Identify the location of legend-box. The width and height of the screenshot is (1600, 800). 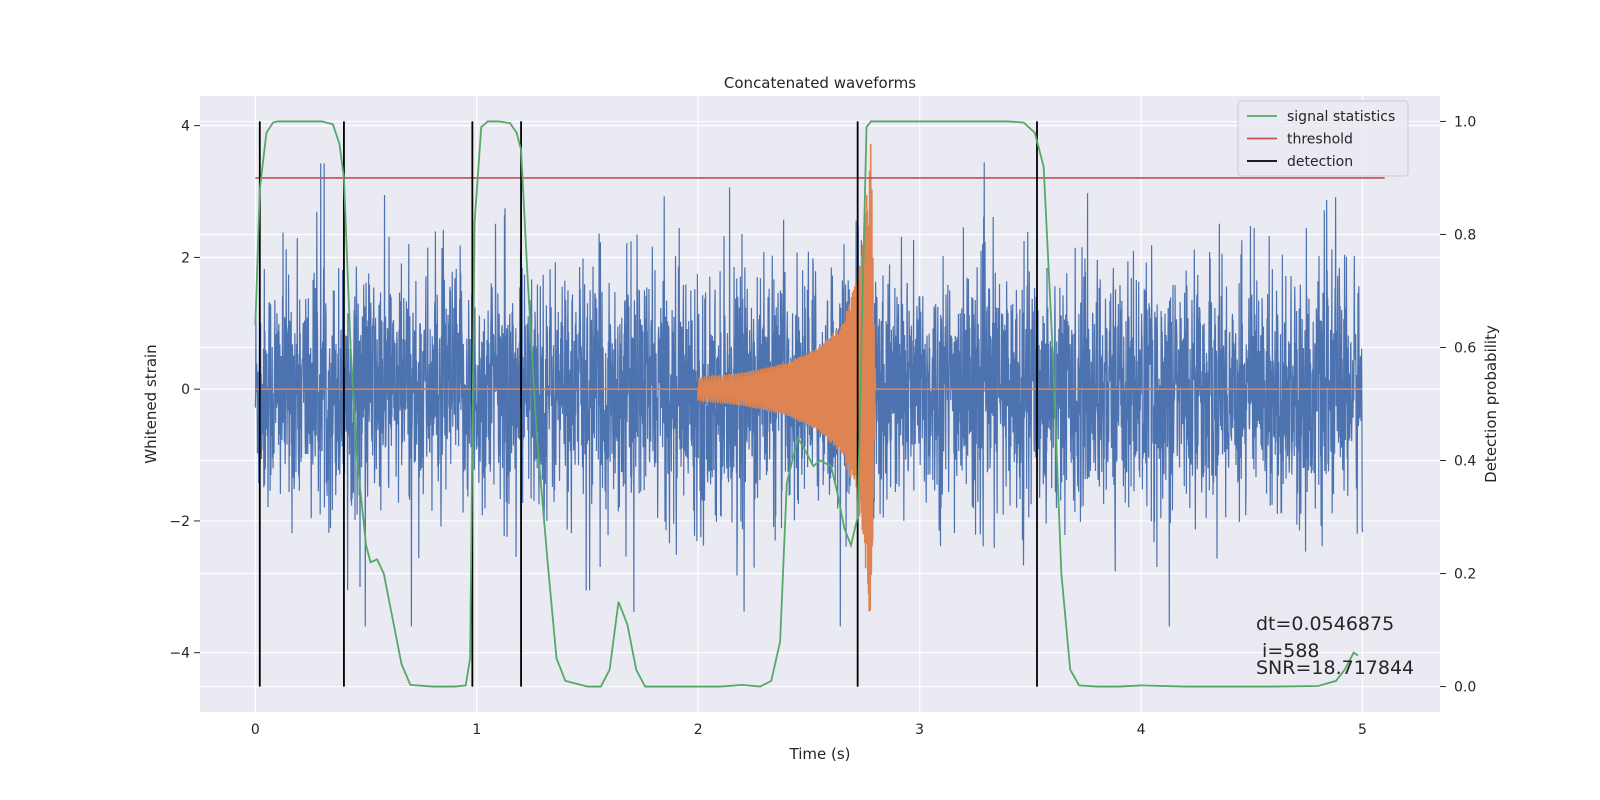
(1323, 138).